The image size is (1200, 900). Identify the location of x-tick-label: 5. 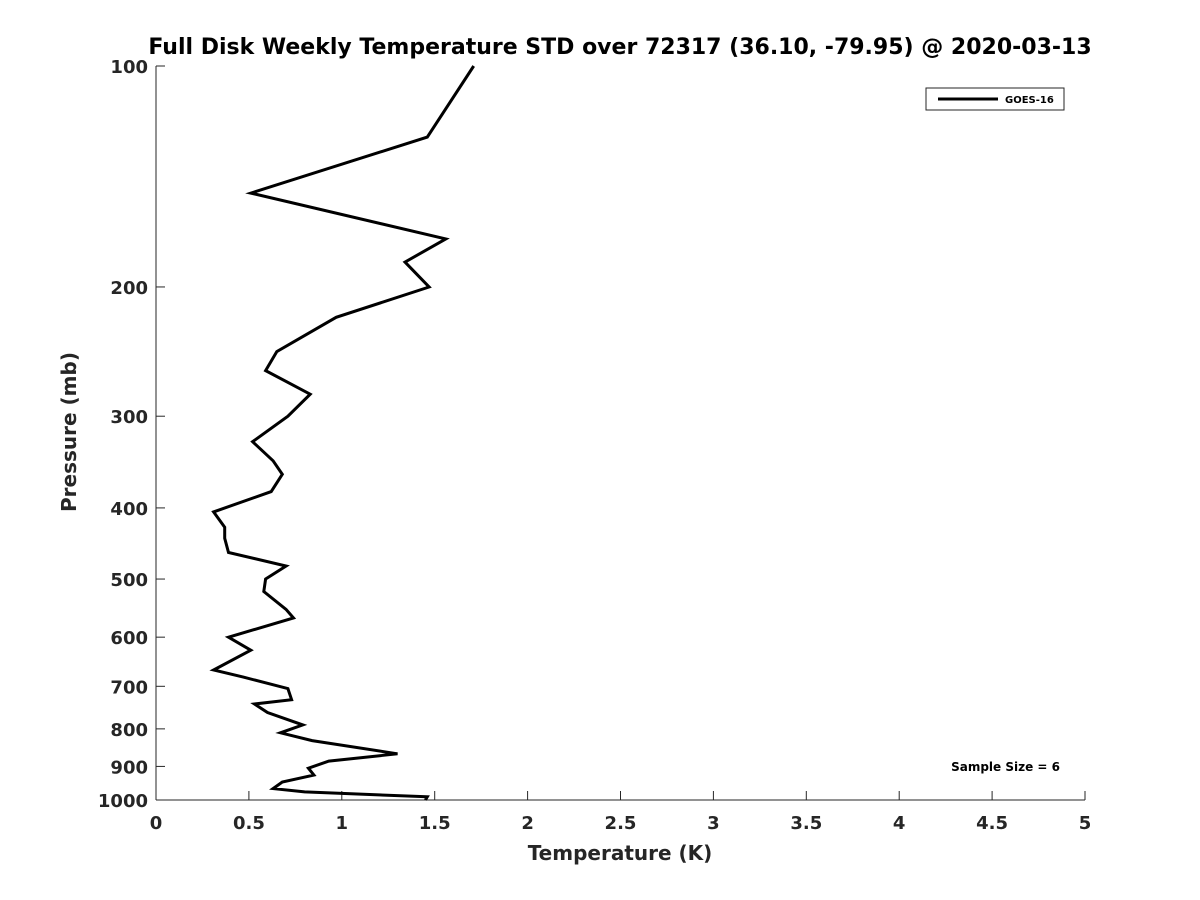
(1085, 823).